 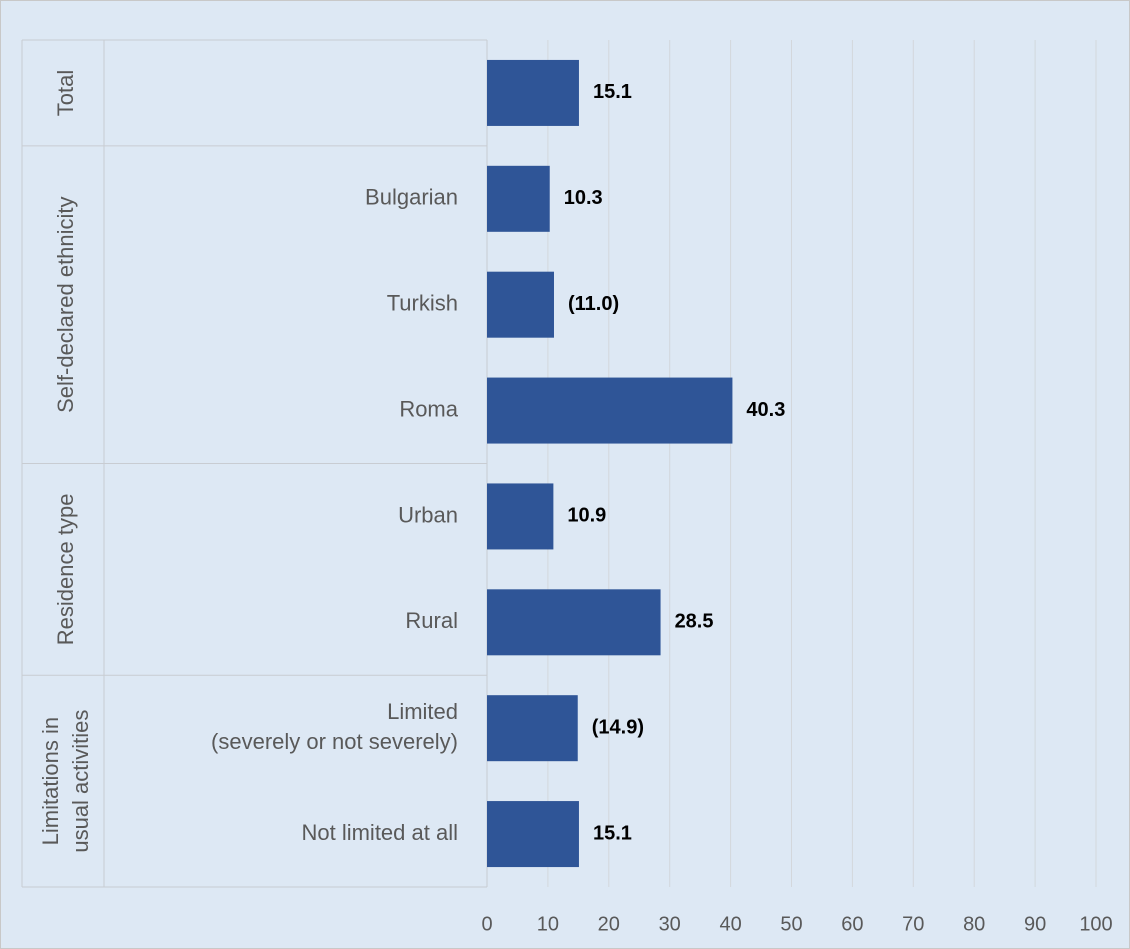 What do you see at coordinates (791, 924) in the screenshot?
I see `x-tick-label: 50` at bounding box center [791, 924].